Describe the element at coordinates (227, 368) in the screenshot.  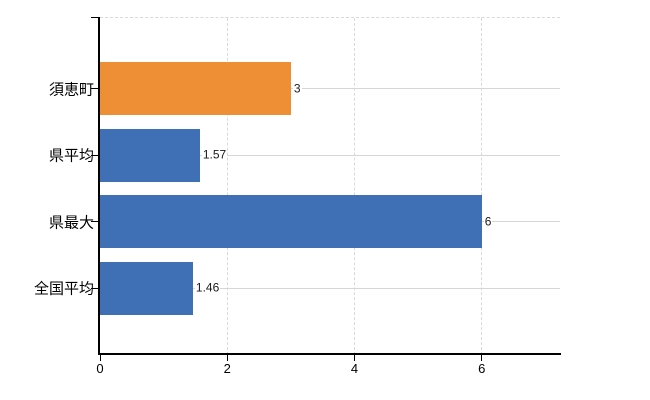
I see `x-axis-tick-label: 2` at that location.